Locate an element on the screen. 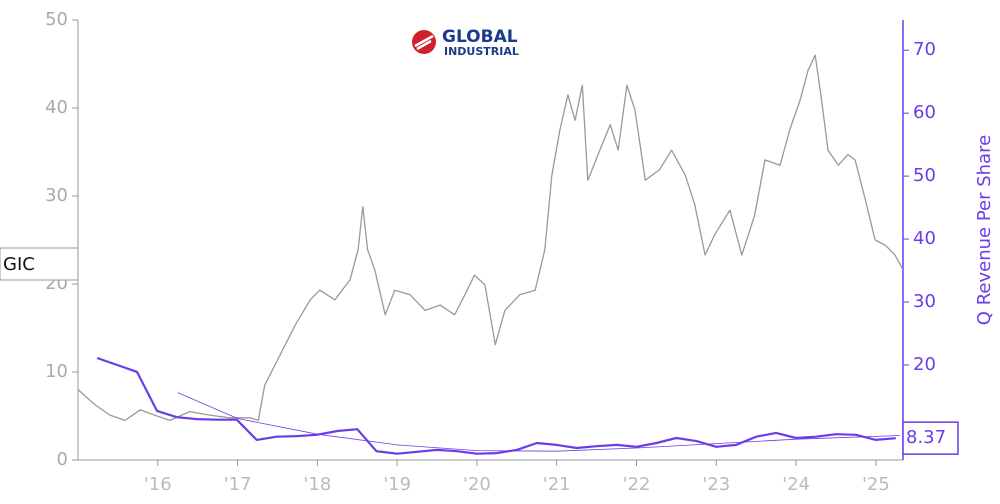 This screenshot has height=504, width=1000. y2-tick-label: 30 is located at coordinates (924, 301).